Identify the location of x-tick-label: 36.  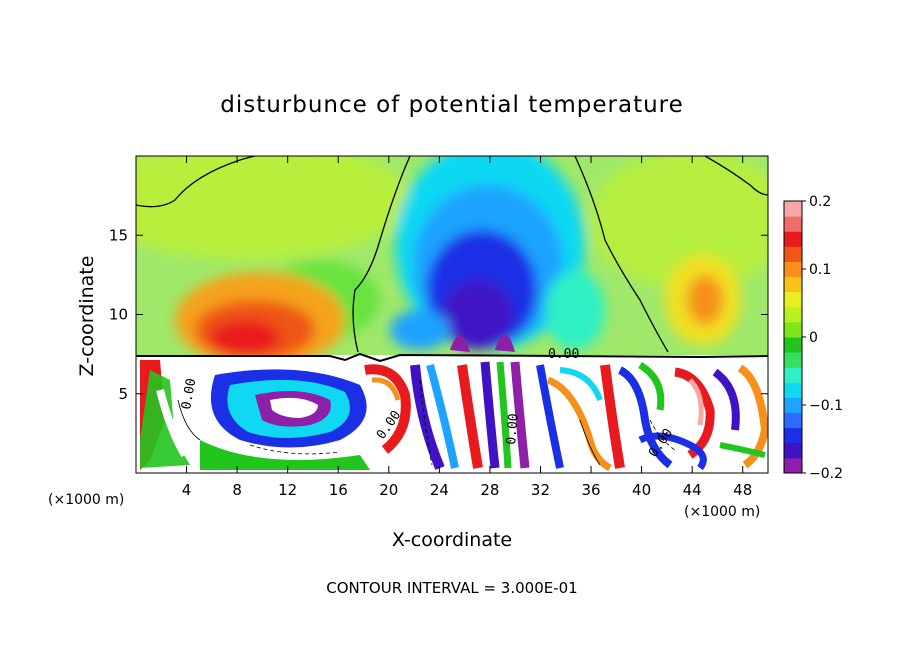
(590, 490).